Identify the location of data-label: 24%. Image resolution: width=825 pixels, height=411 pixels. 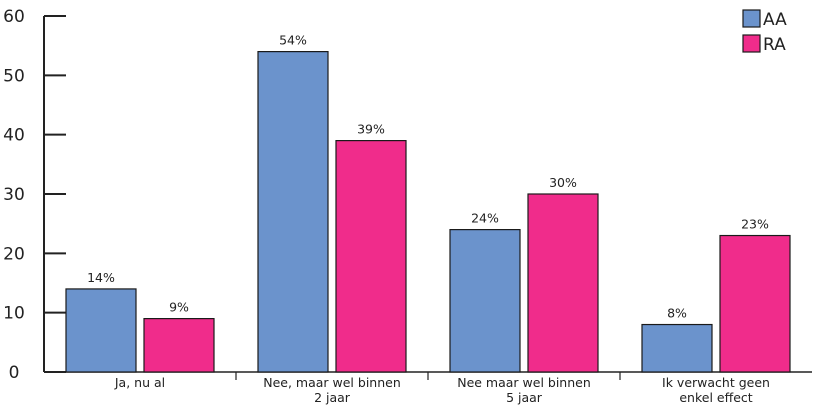
(485, 218).